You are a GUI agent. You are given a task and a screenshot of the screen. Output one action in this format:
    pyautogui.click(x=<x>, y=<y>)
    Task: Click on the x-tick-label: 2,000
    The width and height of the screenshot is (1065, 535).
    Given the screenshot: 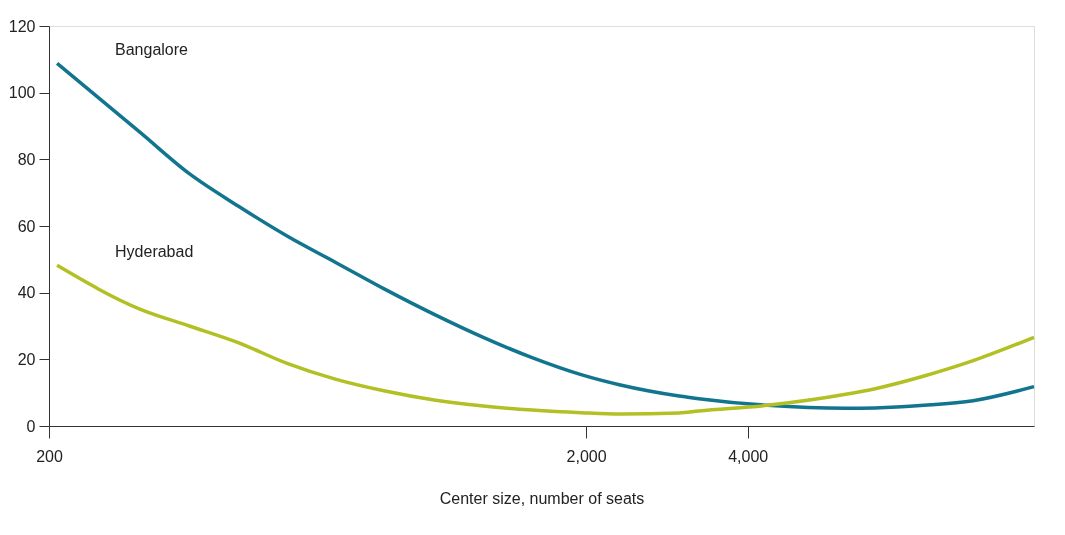 What is the action you would take?
    pyautogui.click(x=586, y=456)
    